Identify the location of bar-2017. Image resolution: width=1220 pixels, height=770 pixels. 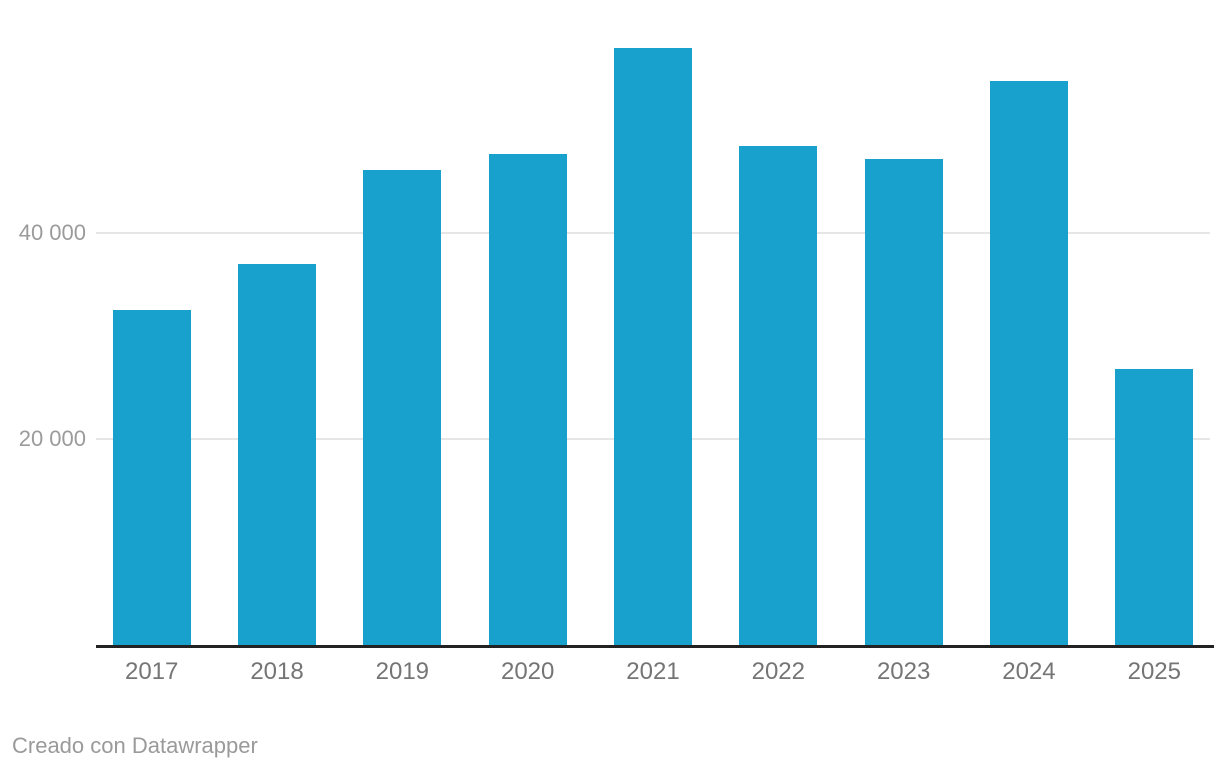
(151, 478).